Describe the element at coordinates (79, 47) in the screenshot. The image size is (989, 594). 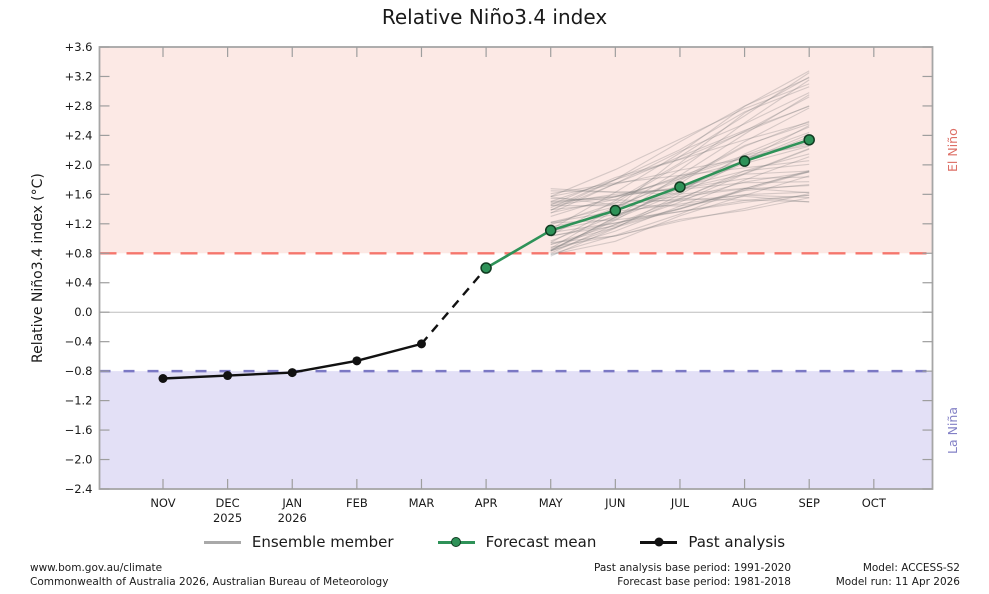
I see `svg-text: +3.6` at that location.